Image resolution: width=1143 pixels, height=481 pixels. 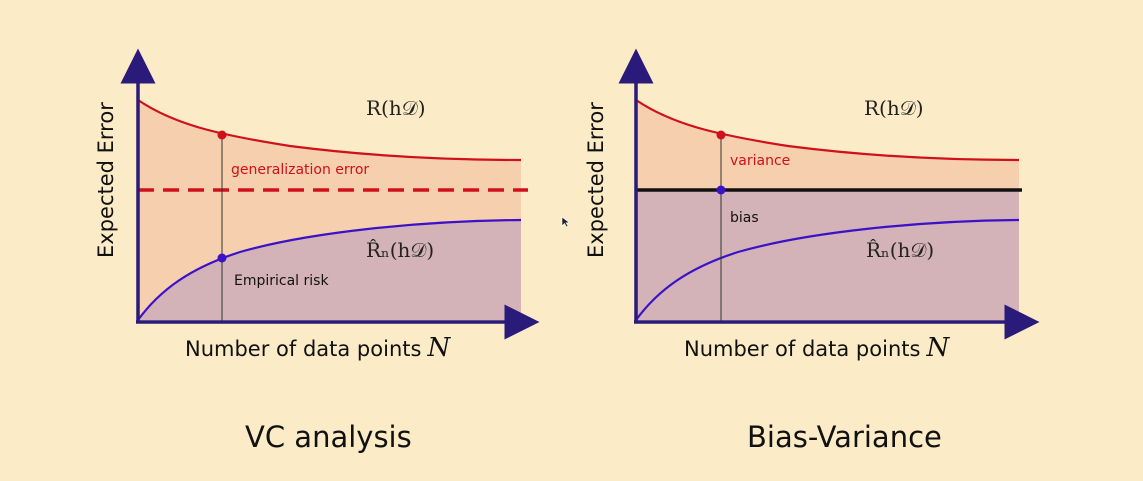 What do you see at coordinates (222, 258) in the screenshot?
I see `empirical-risk-point` at bounding box center [222, 258].